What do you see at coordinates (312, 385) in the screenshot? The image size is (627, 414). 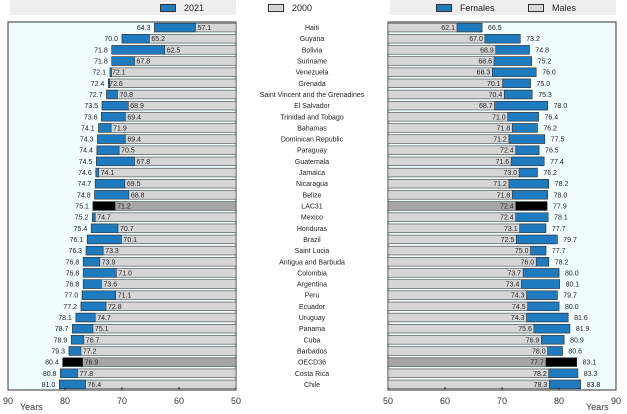 I see `country-label: Chile` at bounding box center [312, 385].